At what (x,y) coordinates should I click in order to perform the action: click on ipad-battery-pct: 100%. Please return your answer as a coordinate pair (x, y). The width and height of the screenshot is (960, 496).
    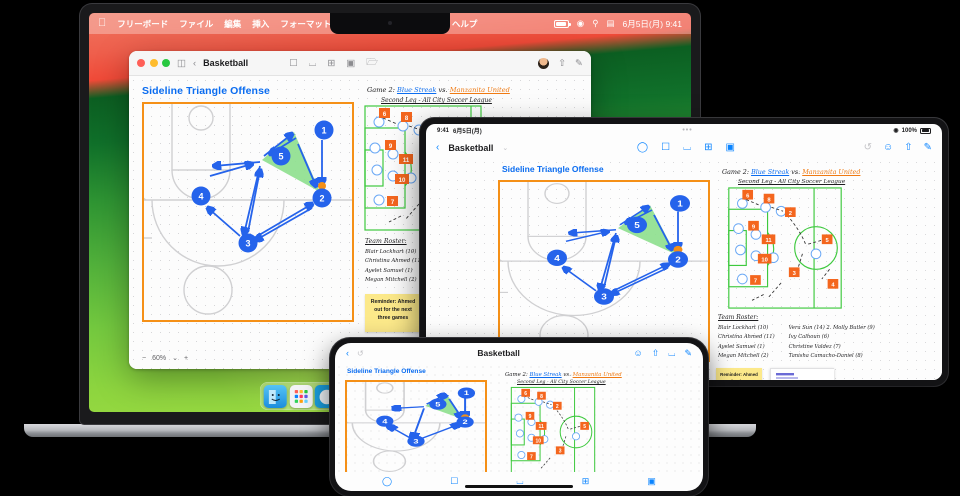
    Looking at the image, I should click on (909, 130).